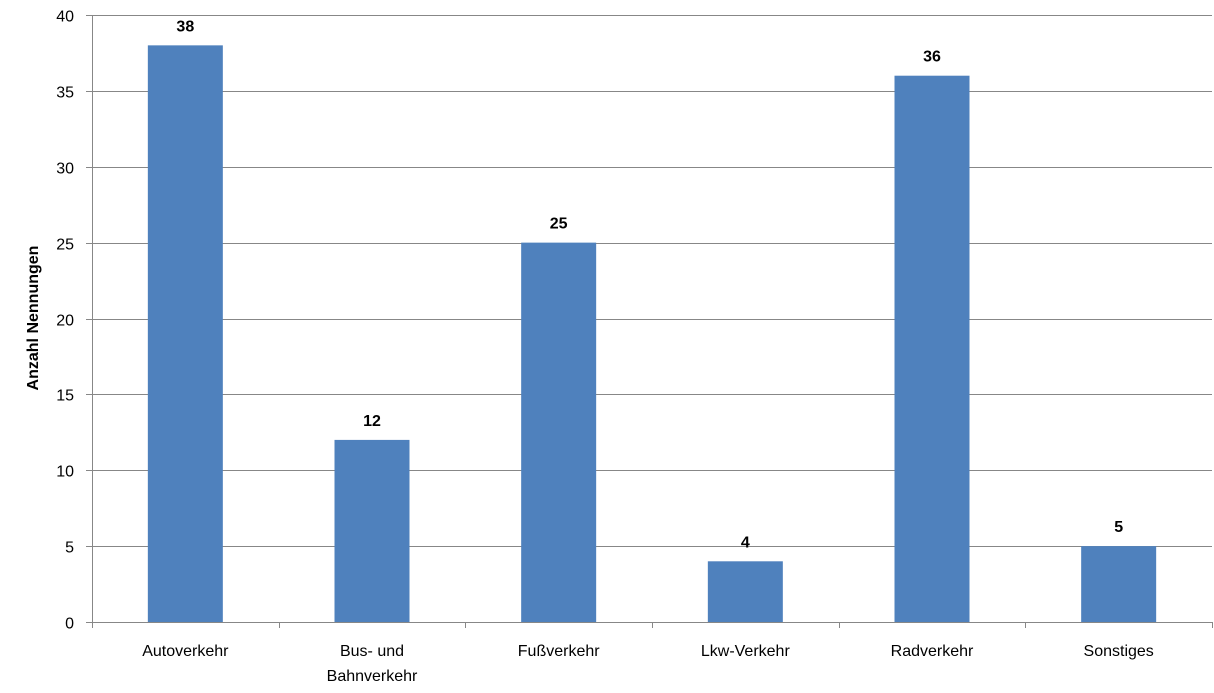  I want to click on category-label-line: Radverkehr, so click(932, 651).